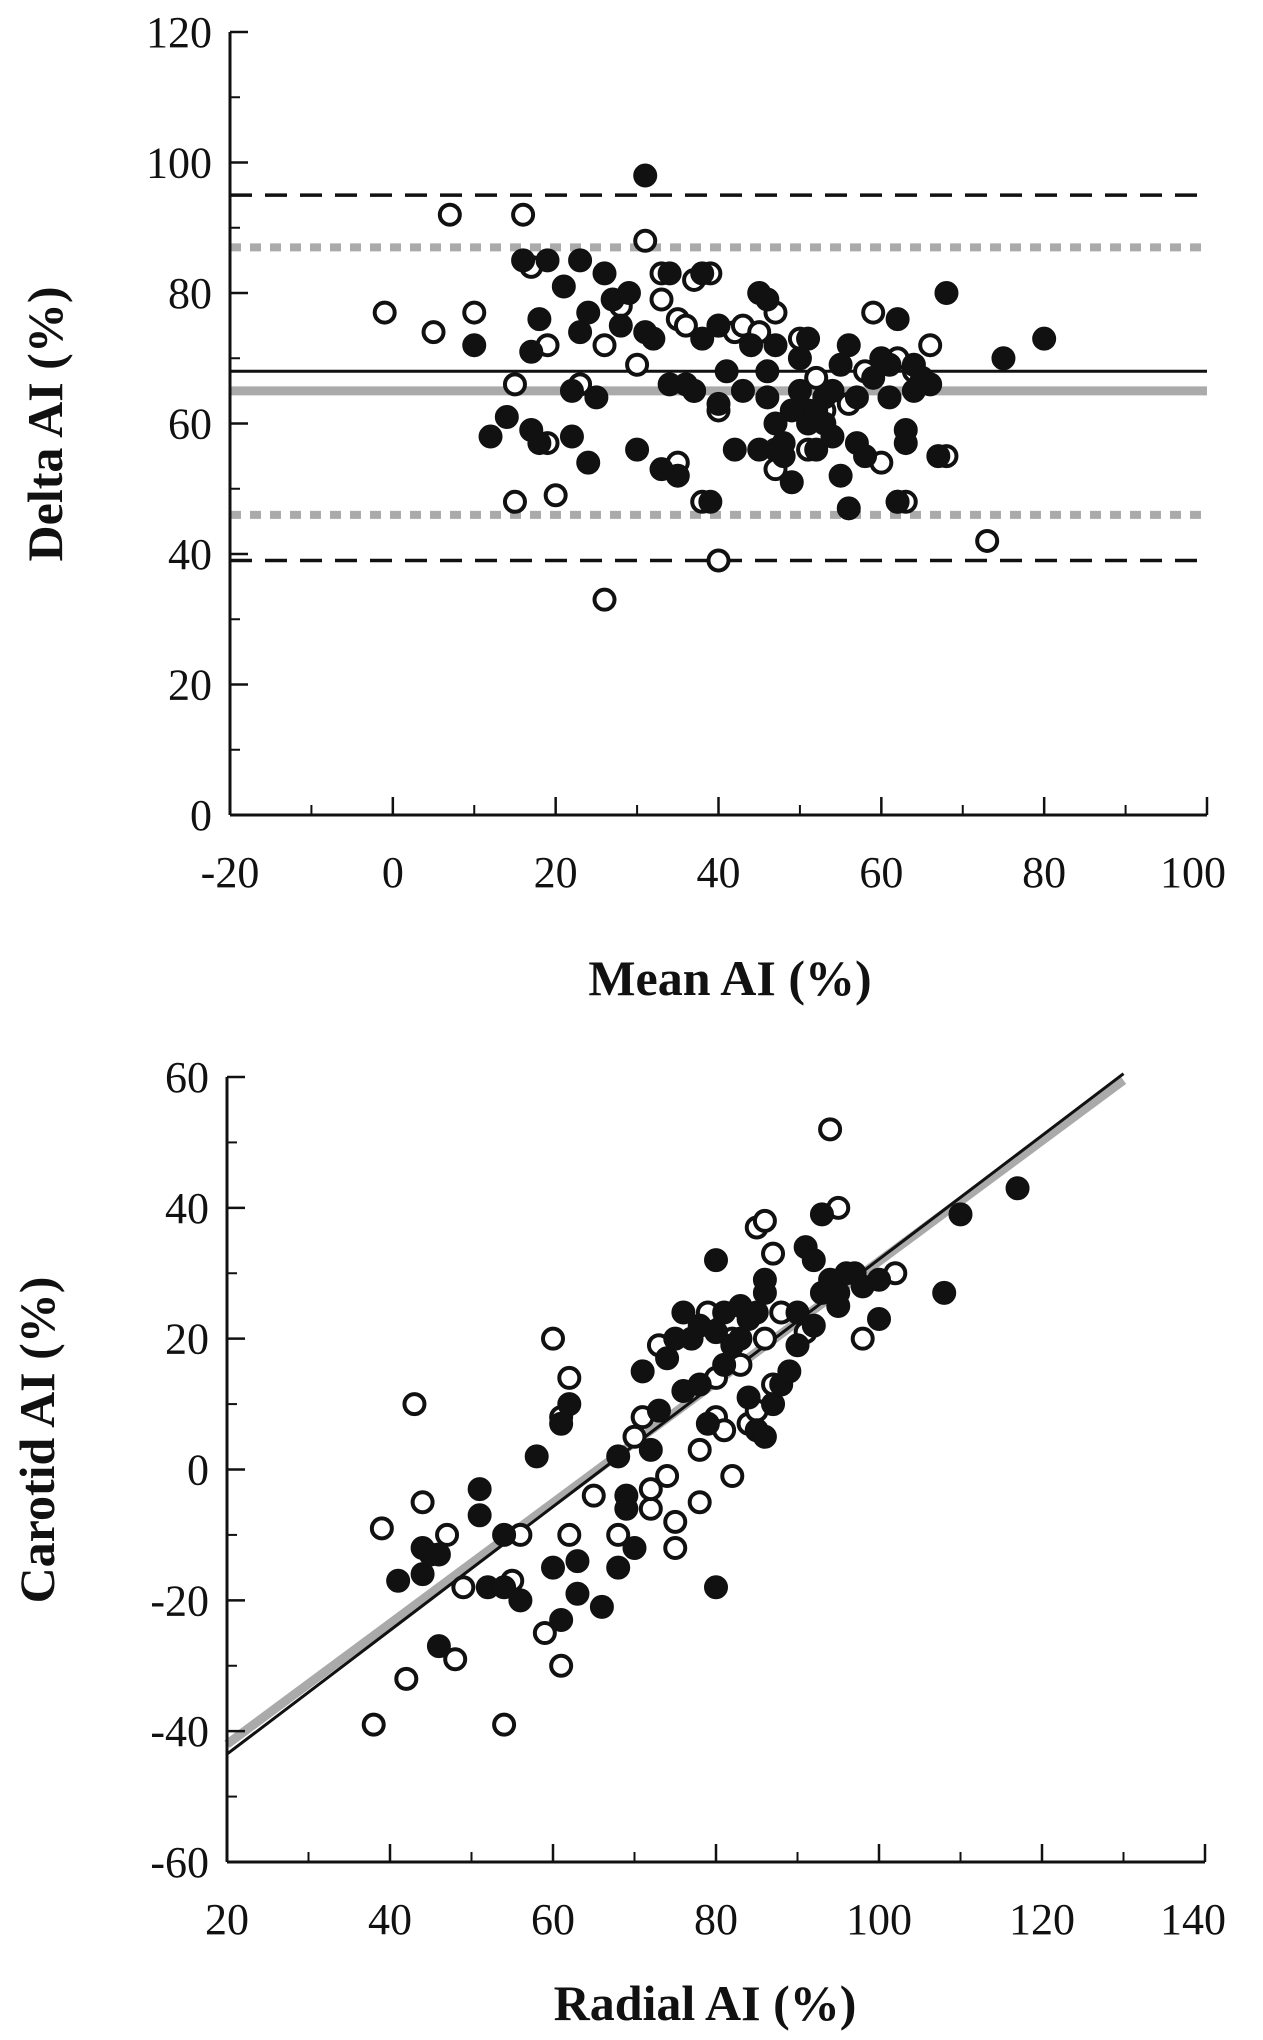  Describe the element at coordinates (187, 1208) in the screenshot. I see `y-tick-label: 40` at that location.